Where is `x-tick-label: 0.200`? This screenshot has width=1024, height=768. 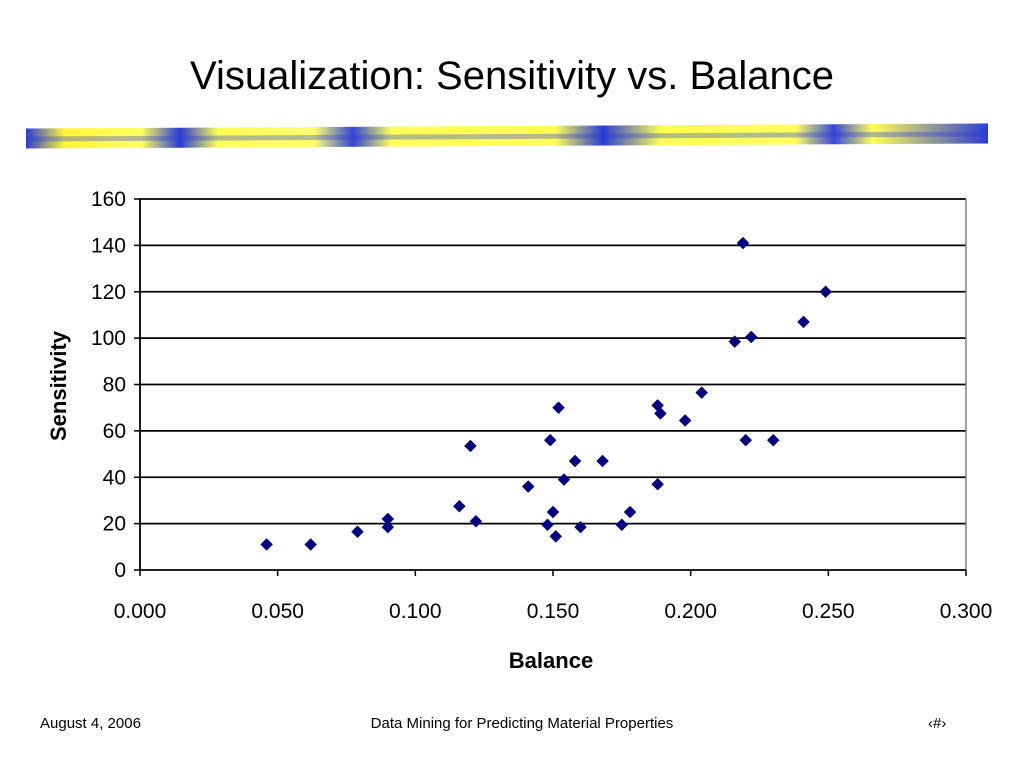
x-tick-label: 0.200 is located at coordinates (690, 611).